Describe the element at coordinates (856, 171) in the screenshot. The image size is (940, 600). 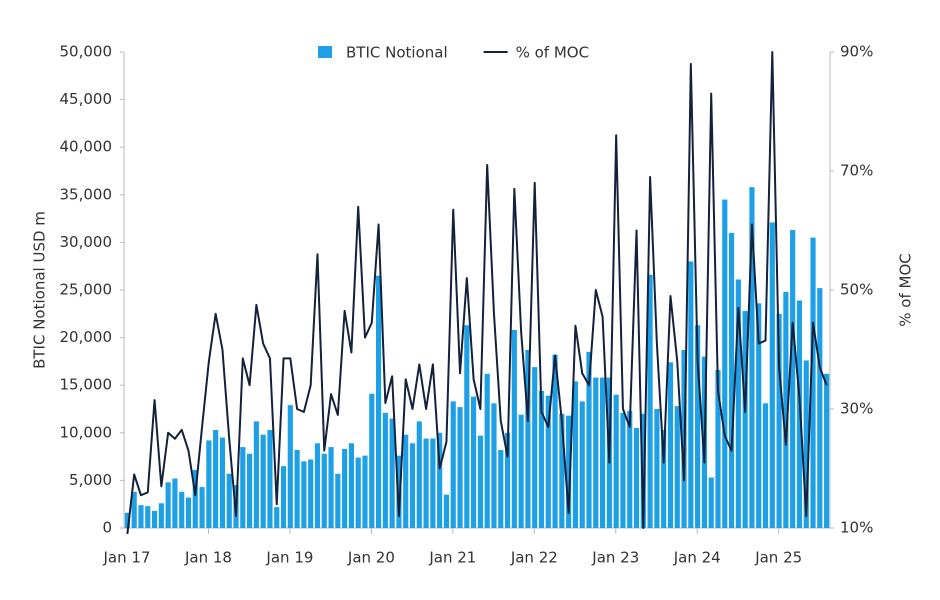
I see `y2-tick-label: 70%` at that location.